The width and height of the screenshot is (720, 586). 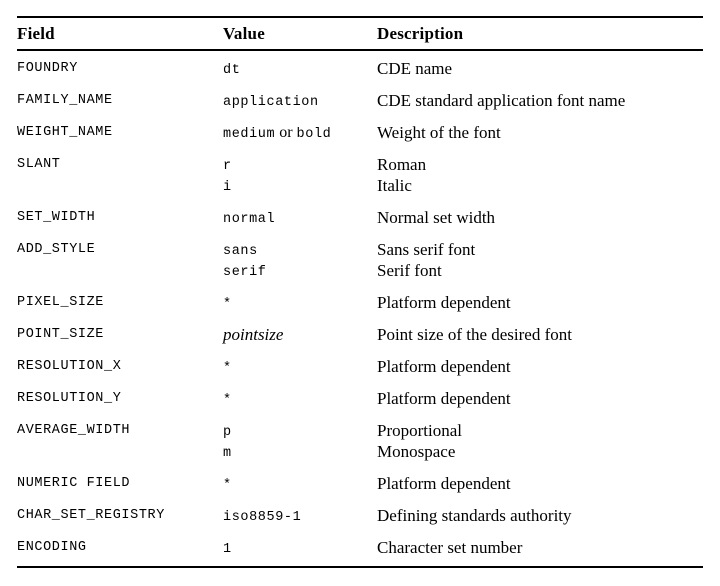 I want to click on description-line: CDE name, so click(x=415, y=68).